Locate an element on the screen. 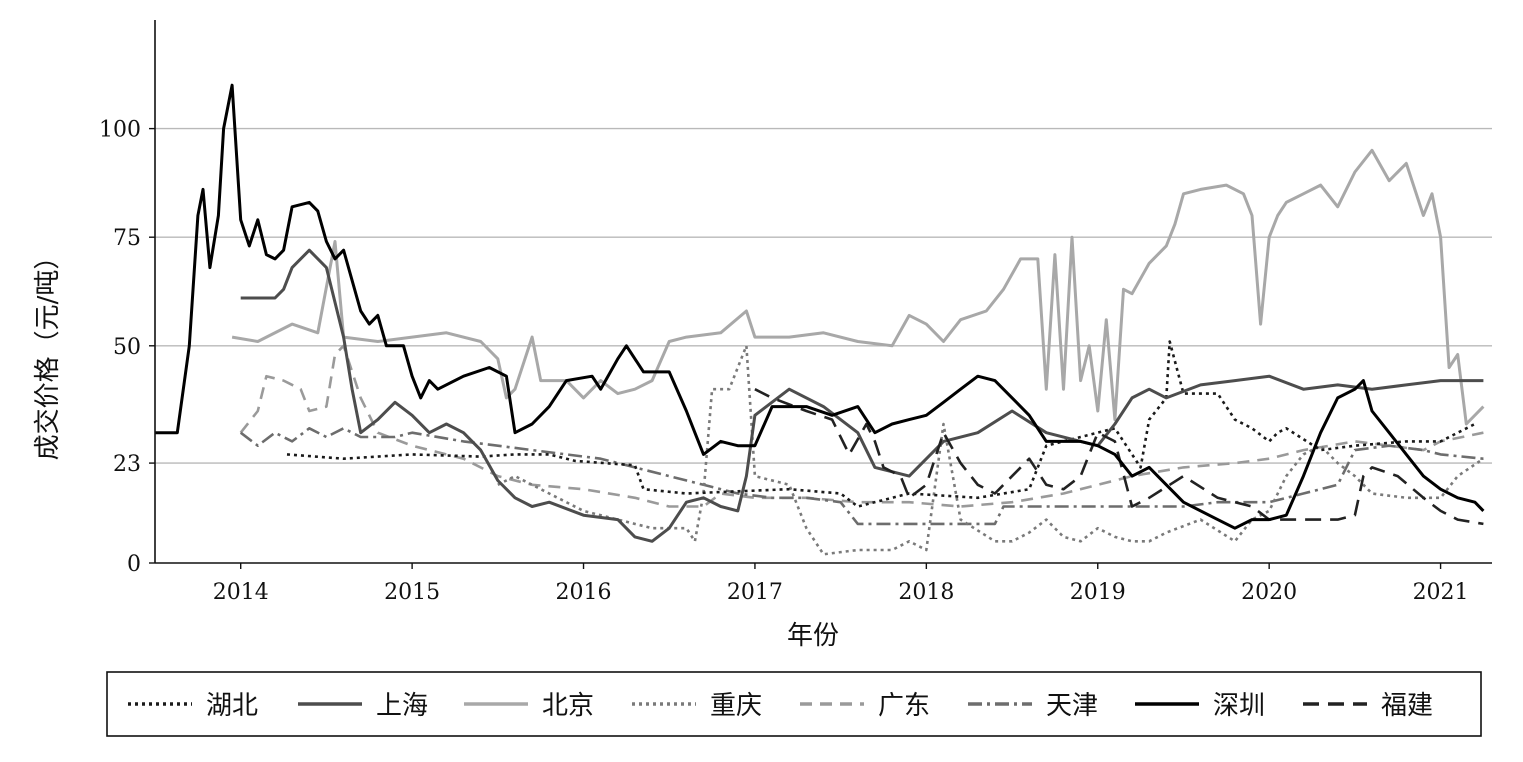 The image size is (1523, 762). legend: 湖北 上海 北京 重庆 广东 天津 深圳 福建 is located at coordinates (794, 704).